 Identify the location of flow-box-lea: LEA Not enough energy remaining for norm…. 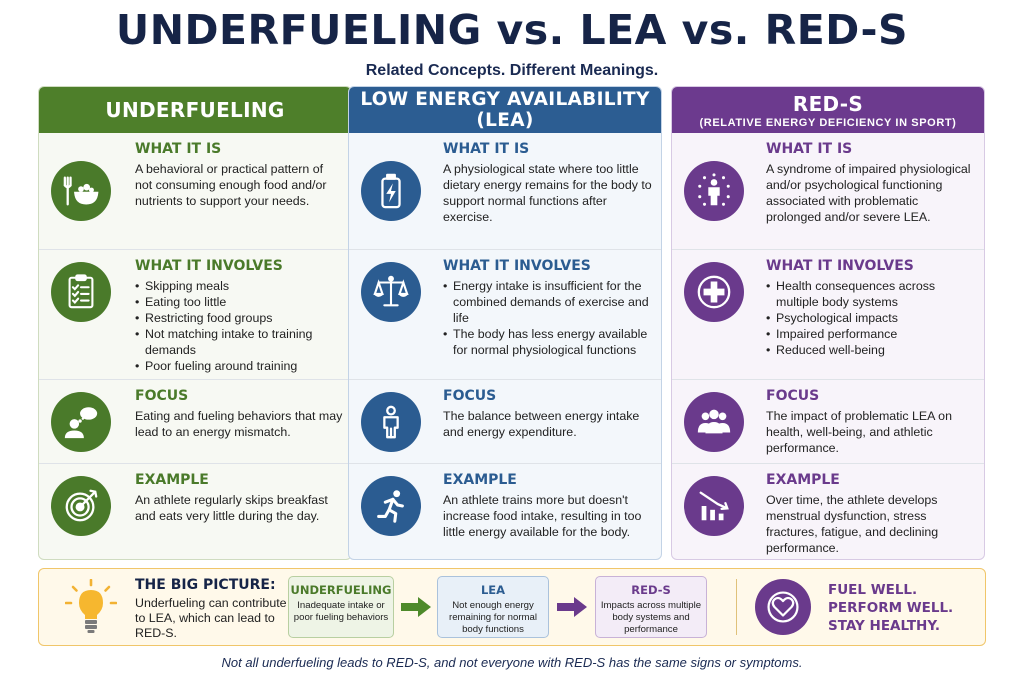
(493, 607).